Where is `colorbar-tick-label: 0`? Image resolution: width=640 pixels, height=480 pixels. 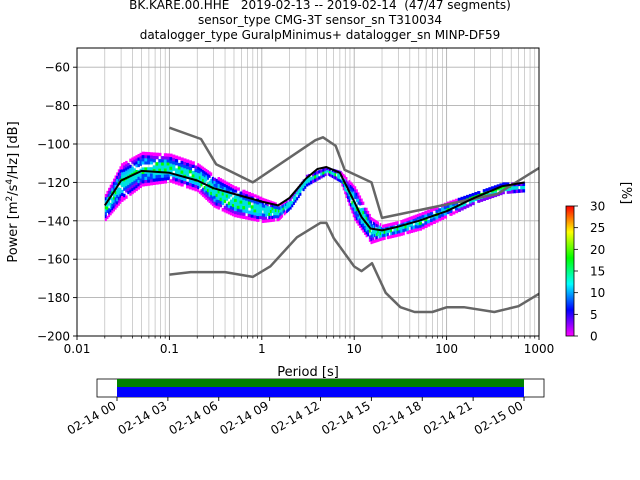 colorbar-tick-label: 0 is located at coordinates (594, 337).